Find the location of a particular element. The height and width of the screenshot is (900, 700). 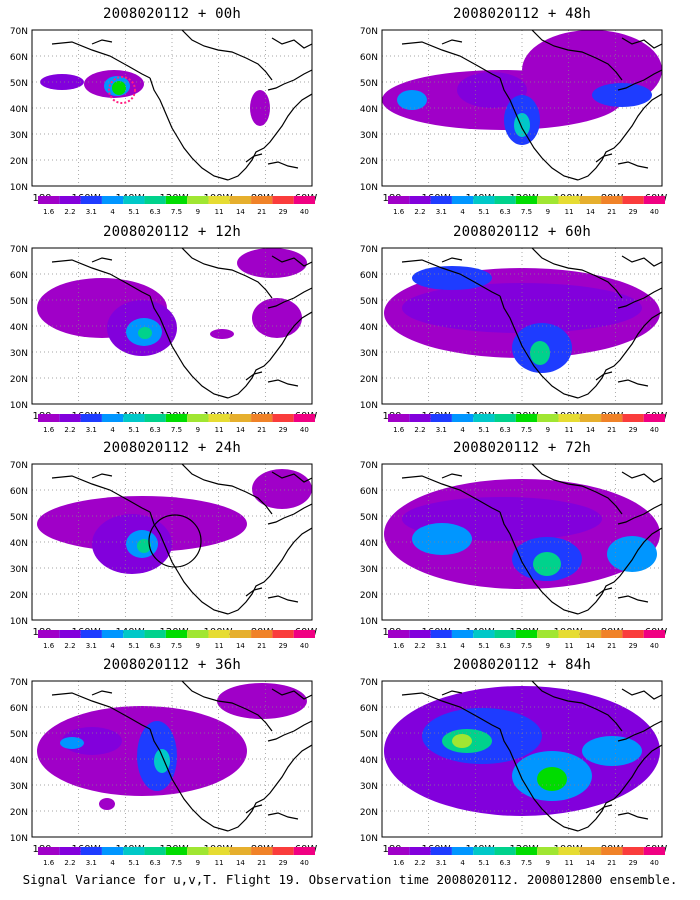

colorbar-label: 1.6 is located at coordinates (49, 863).